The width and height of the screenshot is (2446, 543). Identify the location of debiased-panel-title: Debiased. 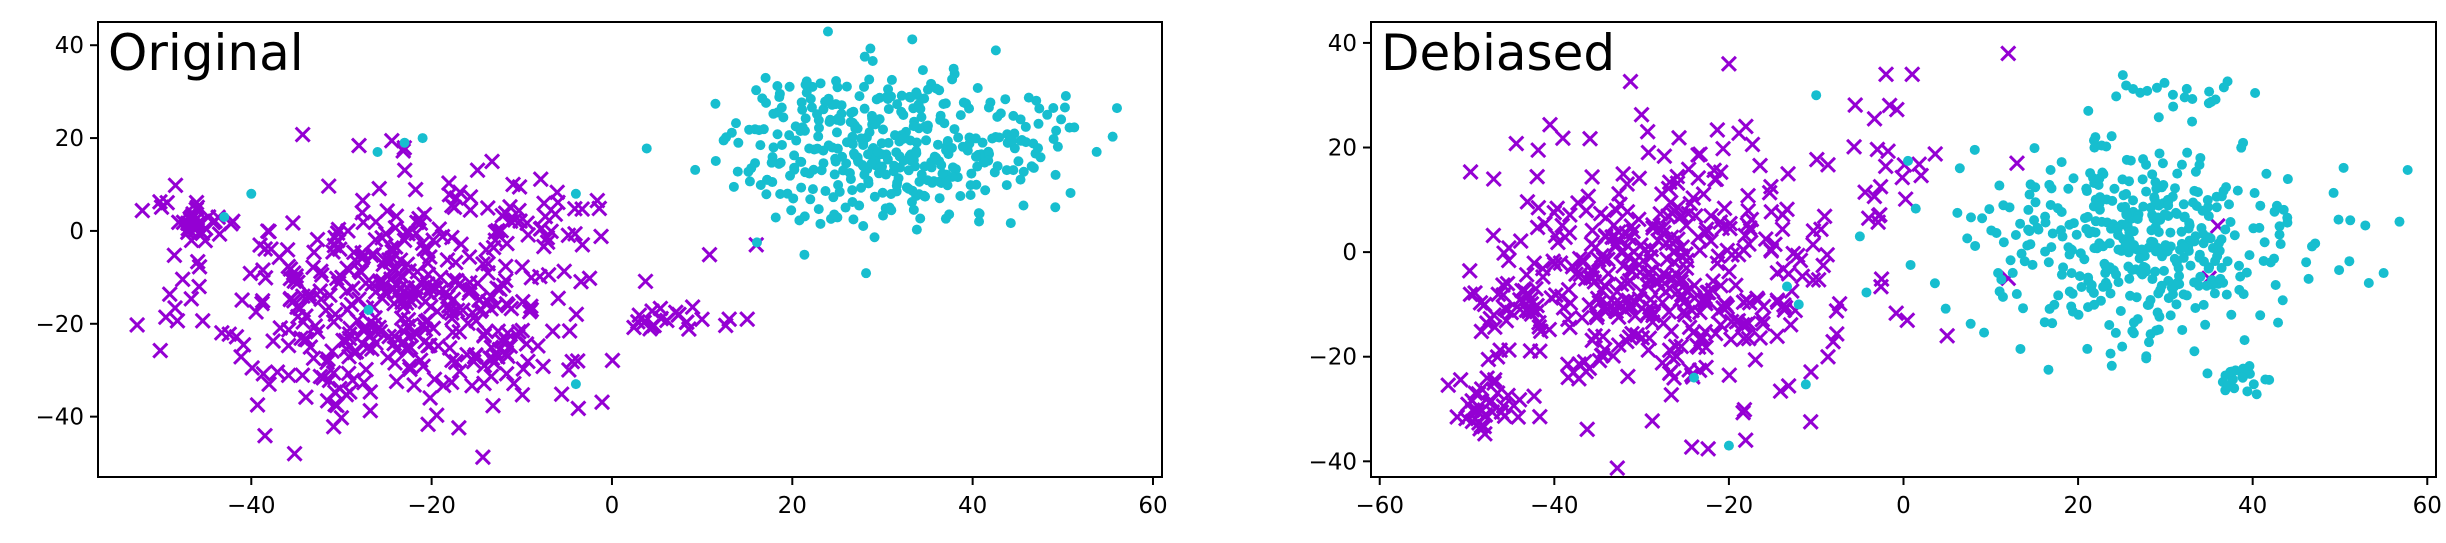
(1498, 53).